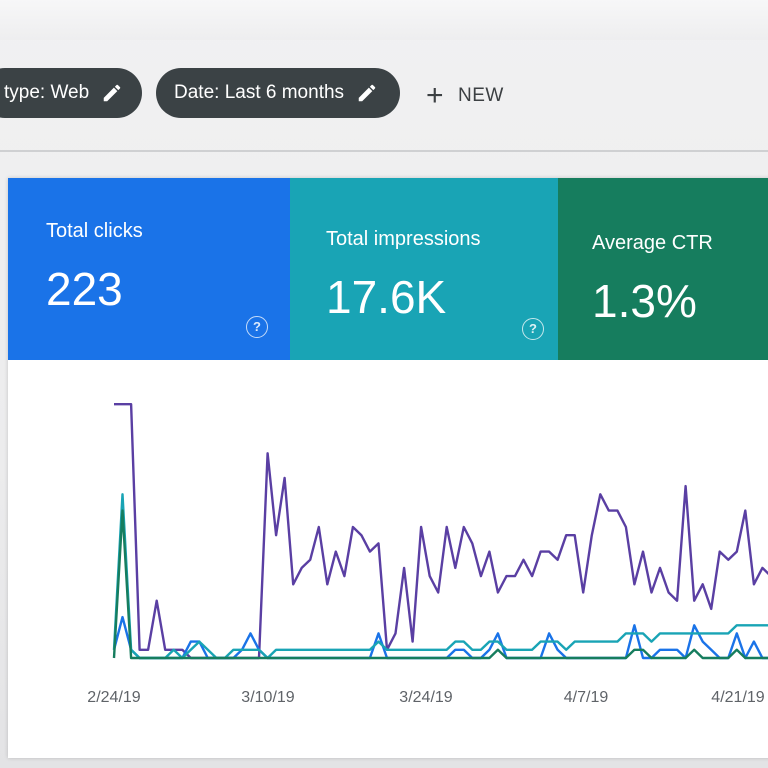 This screenshot has height=768, width=768. Describe the element at coordinates (47, 92) in the screenshot. I see `filter-chip-search-type-label: type: Web` at that location.